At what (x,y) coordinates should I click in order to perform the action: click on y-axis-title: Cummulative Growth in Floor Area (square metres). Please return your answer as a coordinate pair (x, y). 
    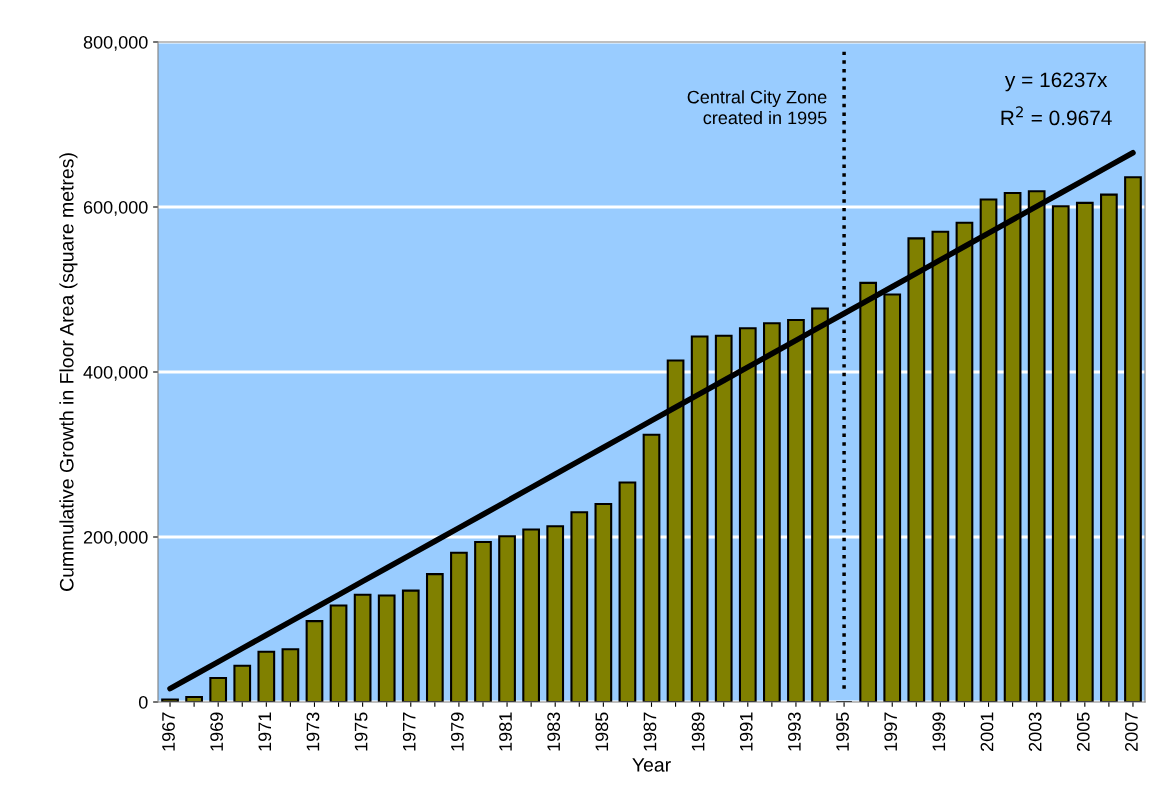
    Looking at the image, I should click on (68, 372).